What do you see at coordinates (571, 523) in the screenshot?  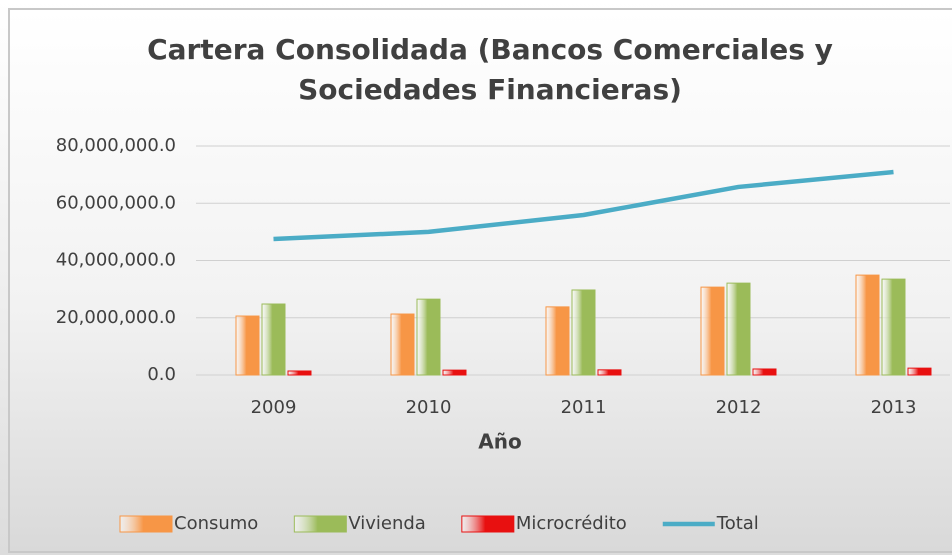 I see `legend-label: Microcrédito` at bounding box center [571, 523].